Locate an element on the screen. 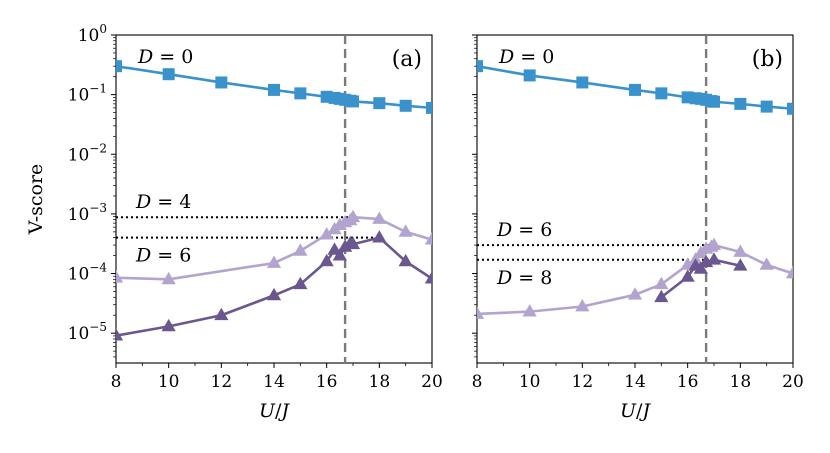 The height and width of the screenshot is (453, 830). y-axis-label: V-score is located at coordinates (36, 200).